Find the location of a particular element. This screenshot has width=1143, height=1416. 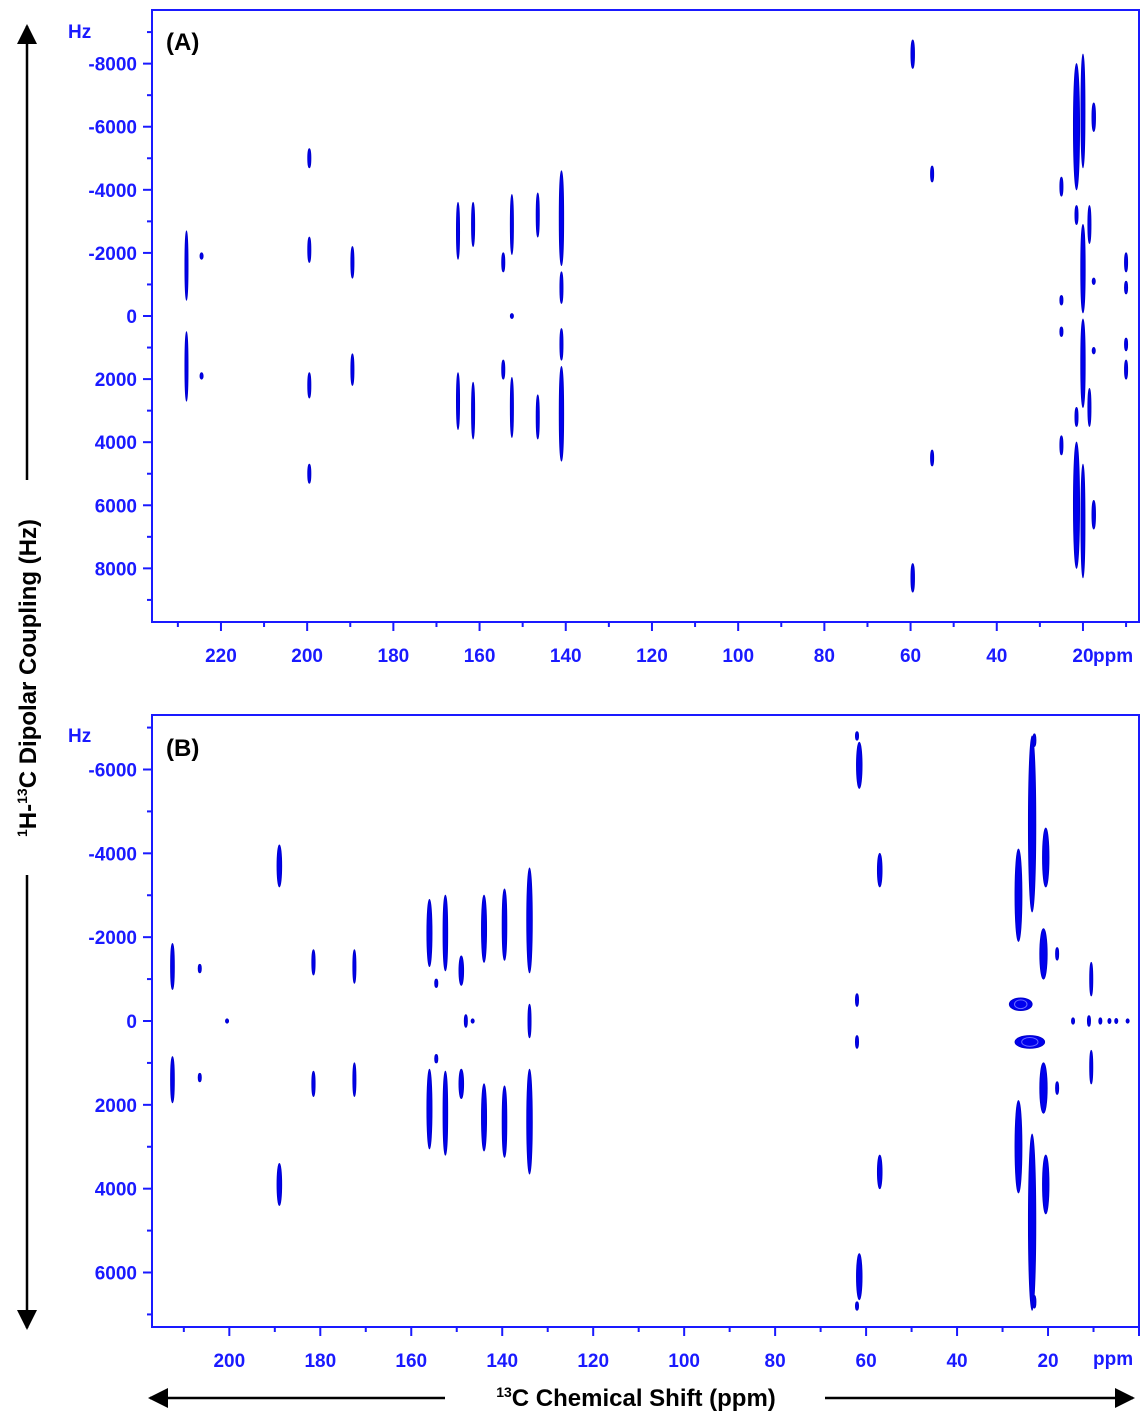

panel-a-x-axis: 220 200 180 160 140 120 100 80 60 40 20 is located at coordinates (652, 644).